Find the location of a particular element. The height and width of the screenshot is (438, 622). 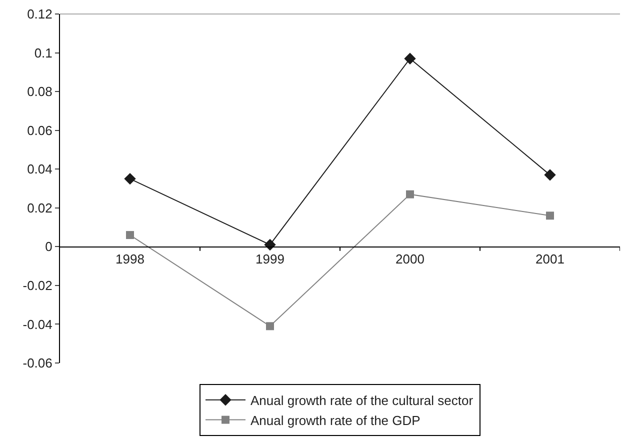

x-tick-label: 1999 is located at coordinates (270, 258).